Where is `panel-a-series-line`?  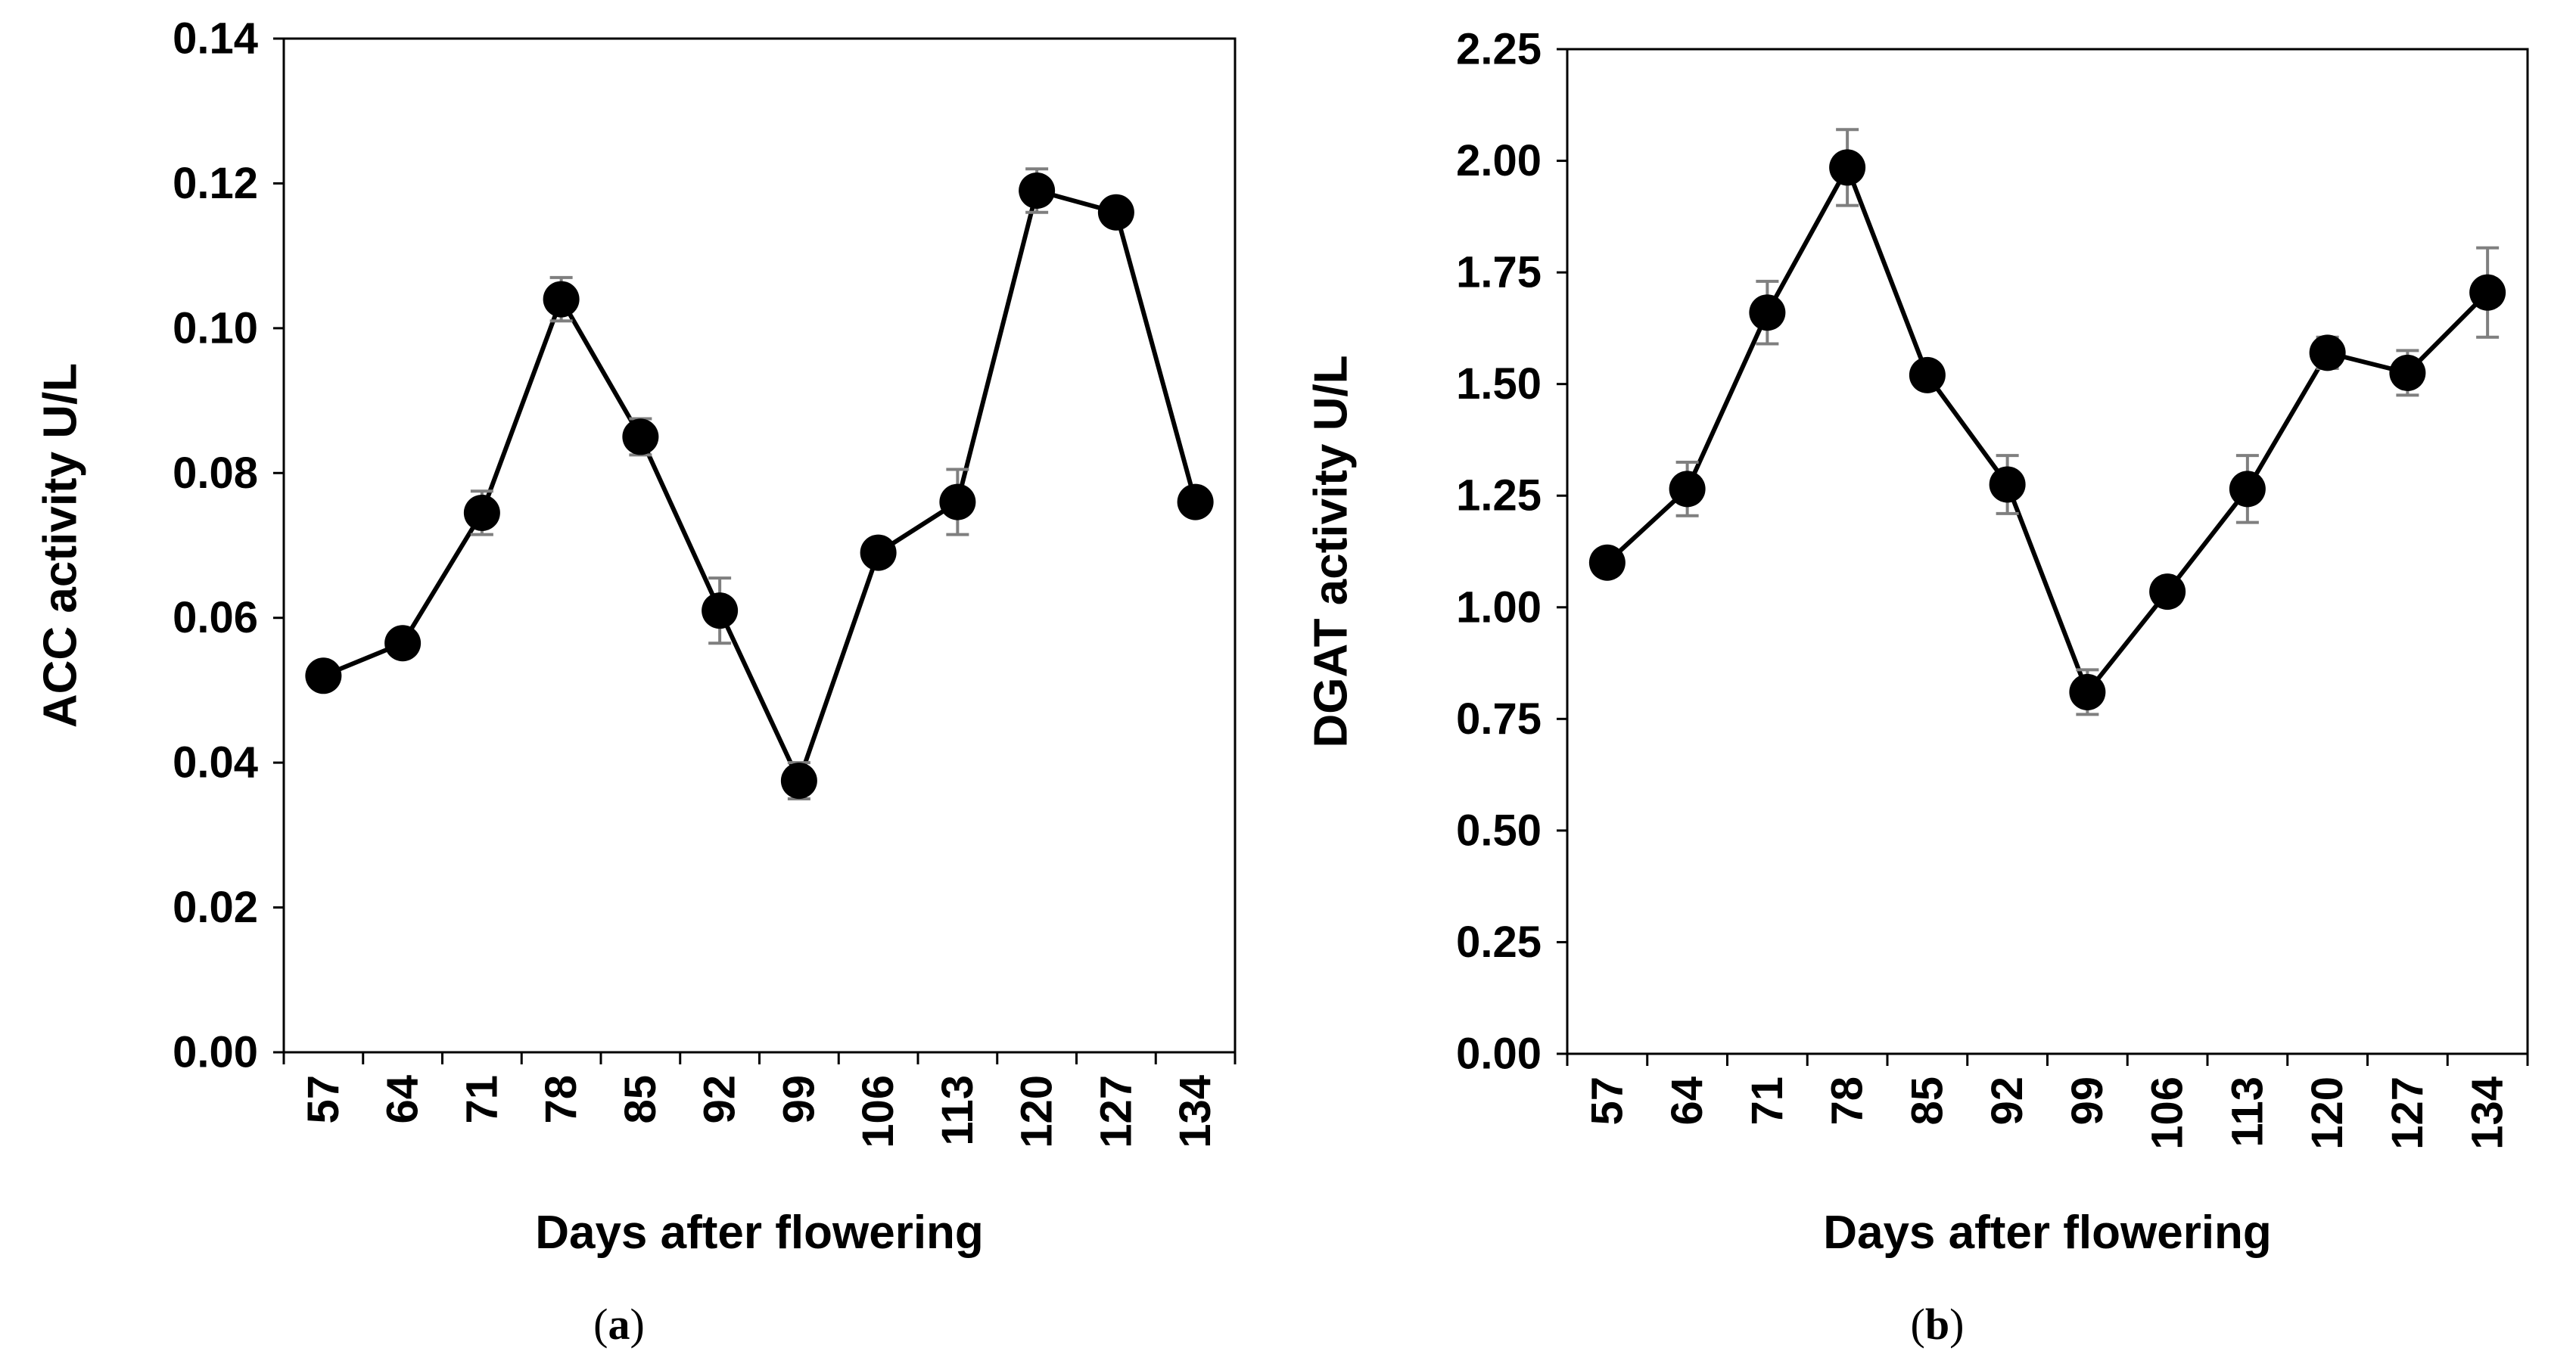
panel-a-series-line is located at coordinates (760, 486).